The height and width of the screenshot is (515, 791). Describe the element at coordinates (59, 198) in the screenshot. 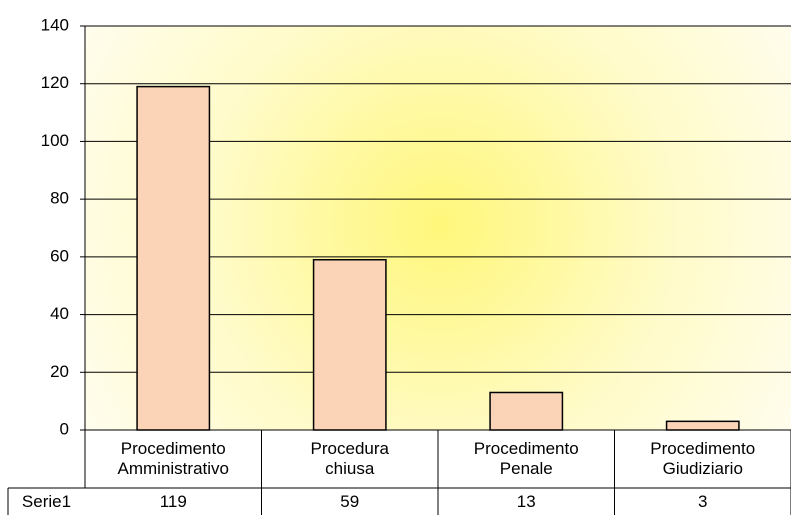

I see `y-tick-label: 80` at that location.